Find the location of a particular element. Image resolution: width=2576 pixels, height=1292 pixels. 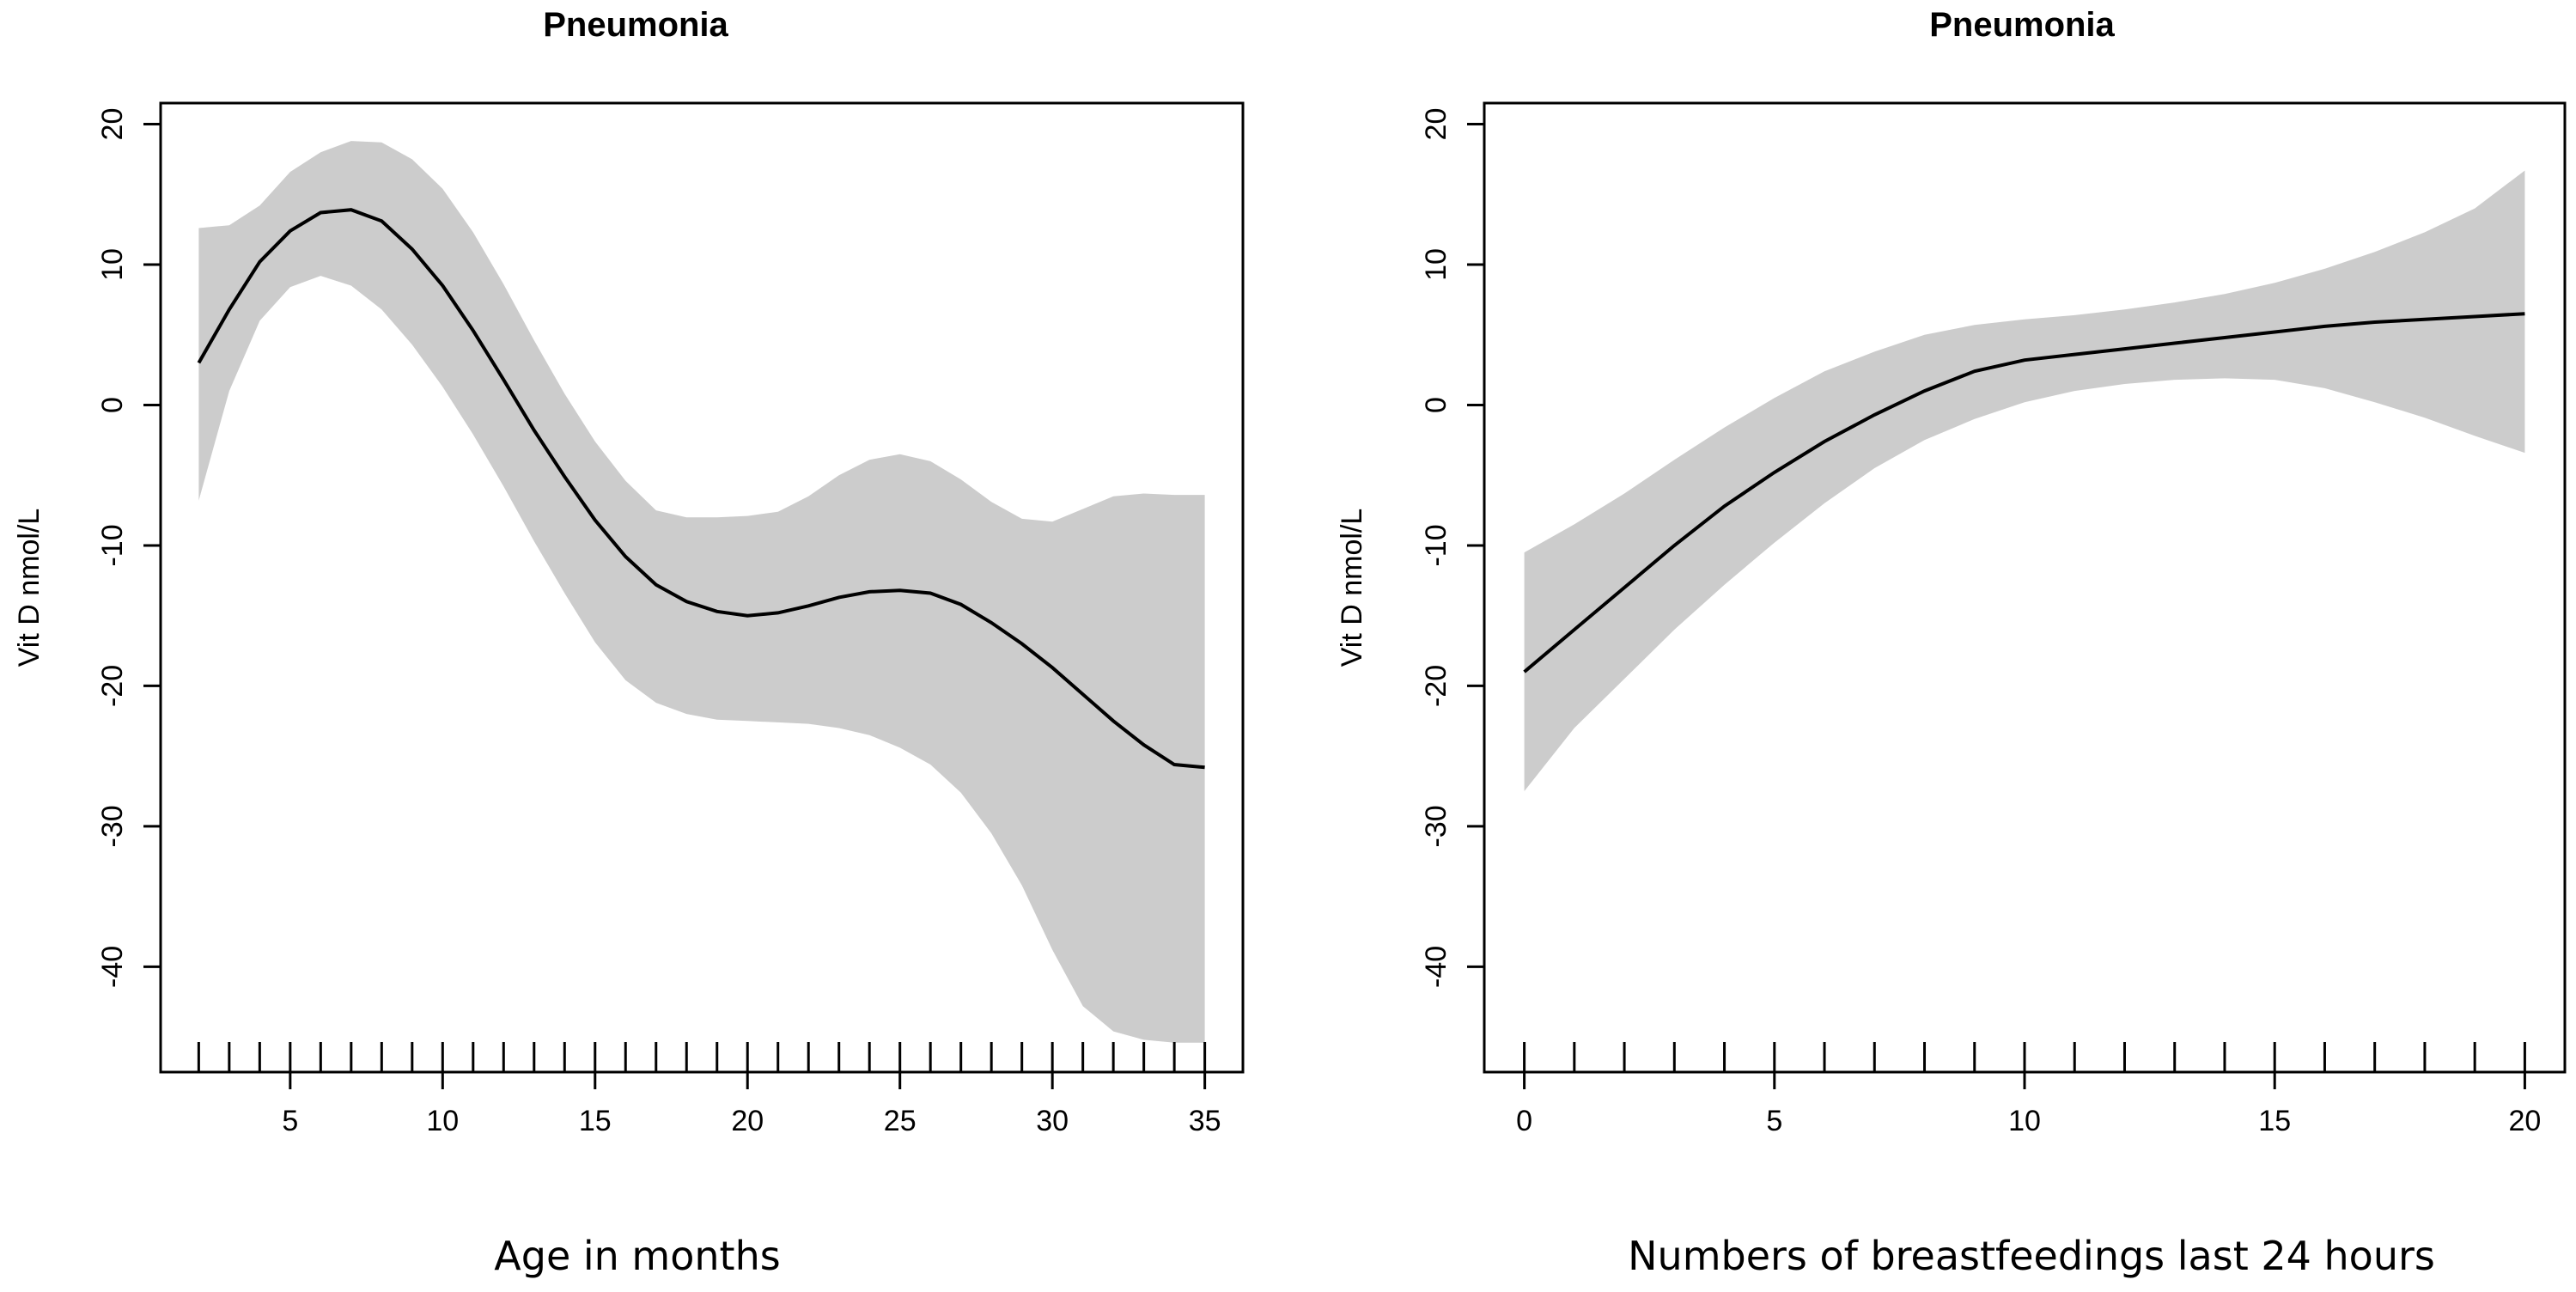

x-tick-label: 35 is located at coordinates (1205, 1121).